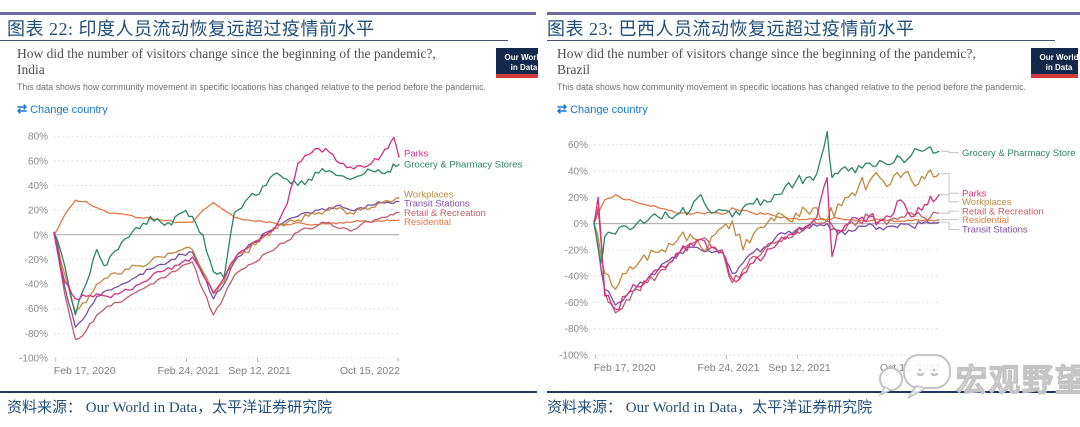 The height and width of the screenshot is (427, 1080). What do you see at coordinates (463, 165) in the screenshot?
I see `legend-label: Grocery & Pharmacy Stores` at bounding box center [463, 165].